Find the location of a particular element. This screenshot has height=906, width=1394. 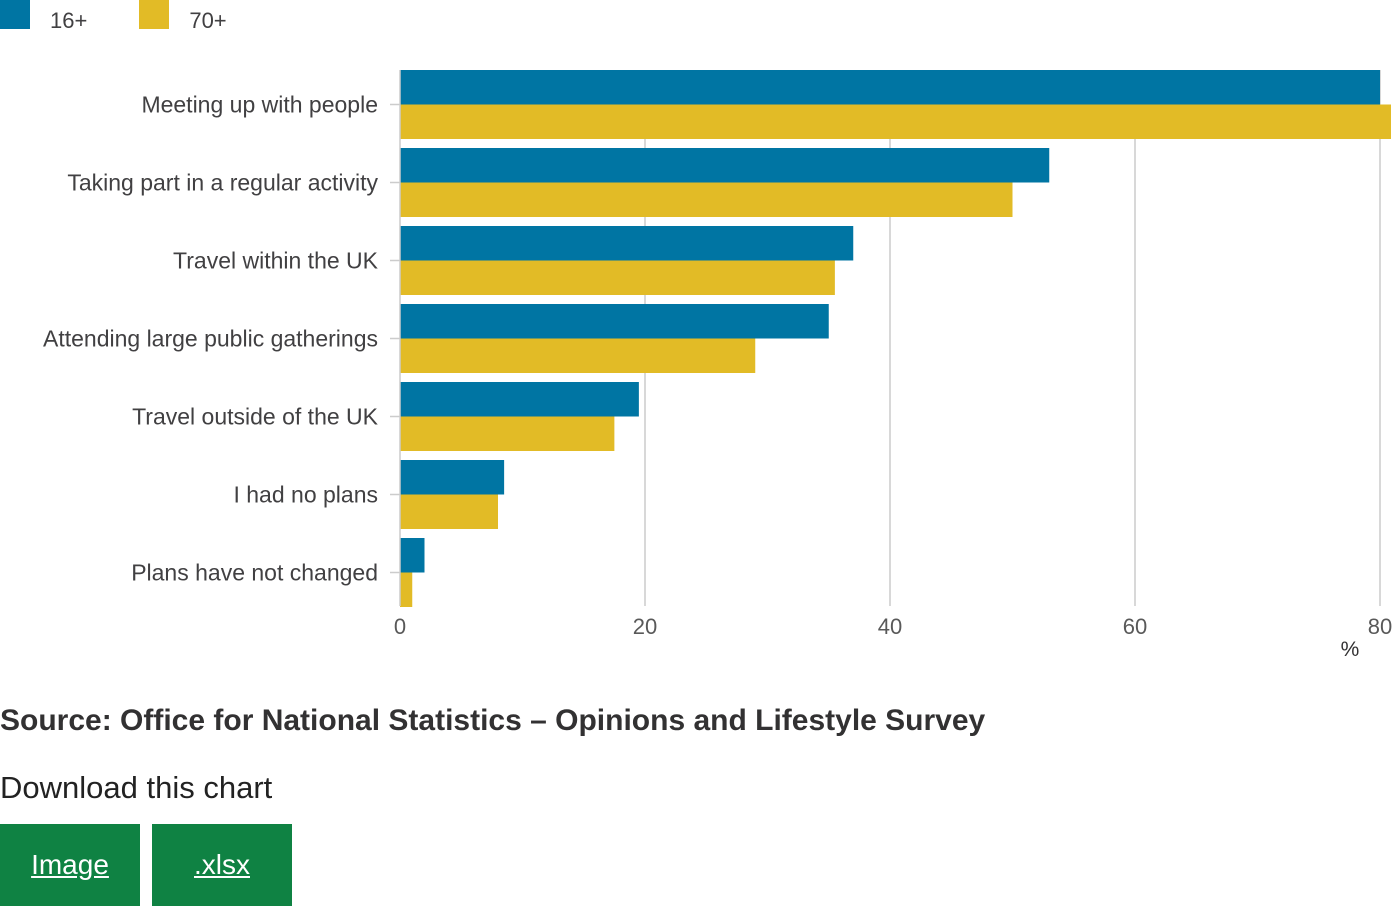

category-label: Travel within the UK is located at coordinates (276, 261).